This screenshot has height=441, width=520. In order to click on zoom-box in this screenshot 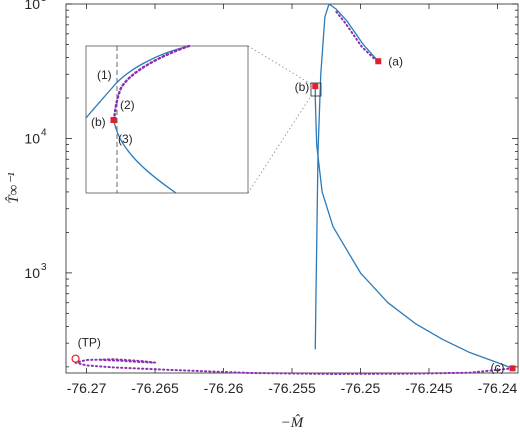, I will do `click(316, 89)`.